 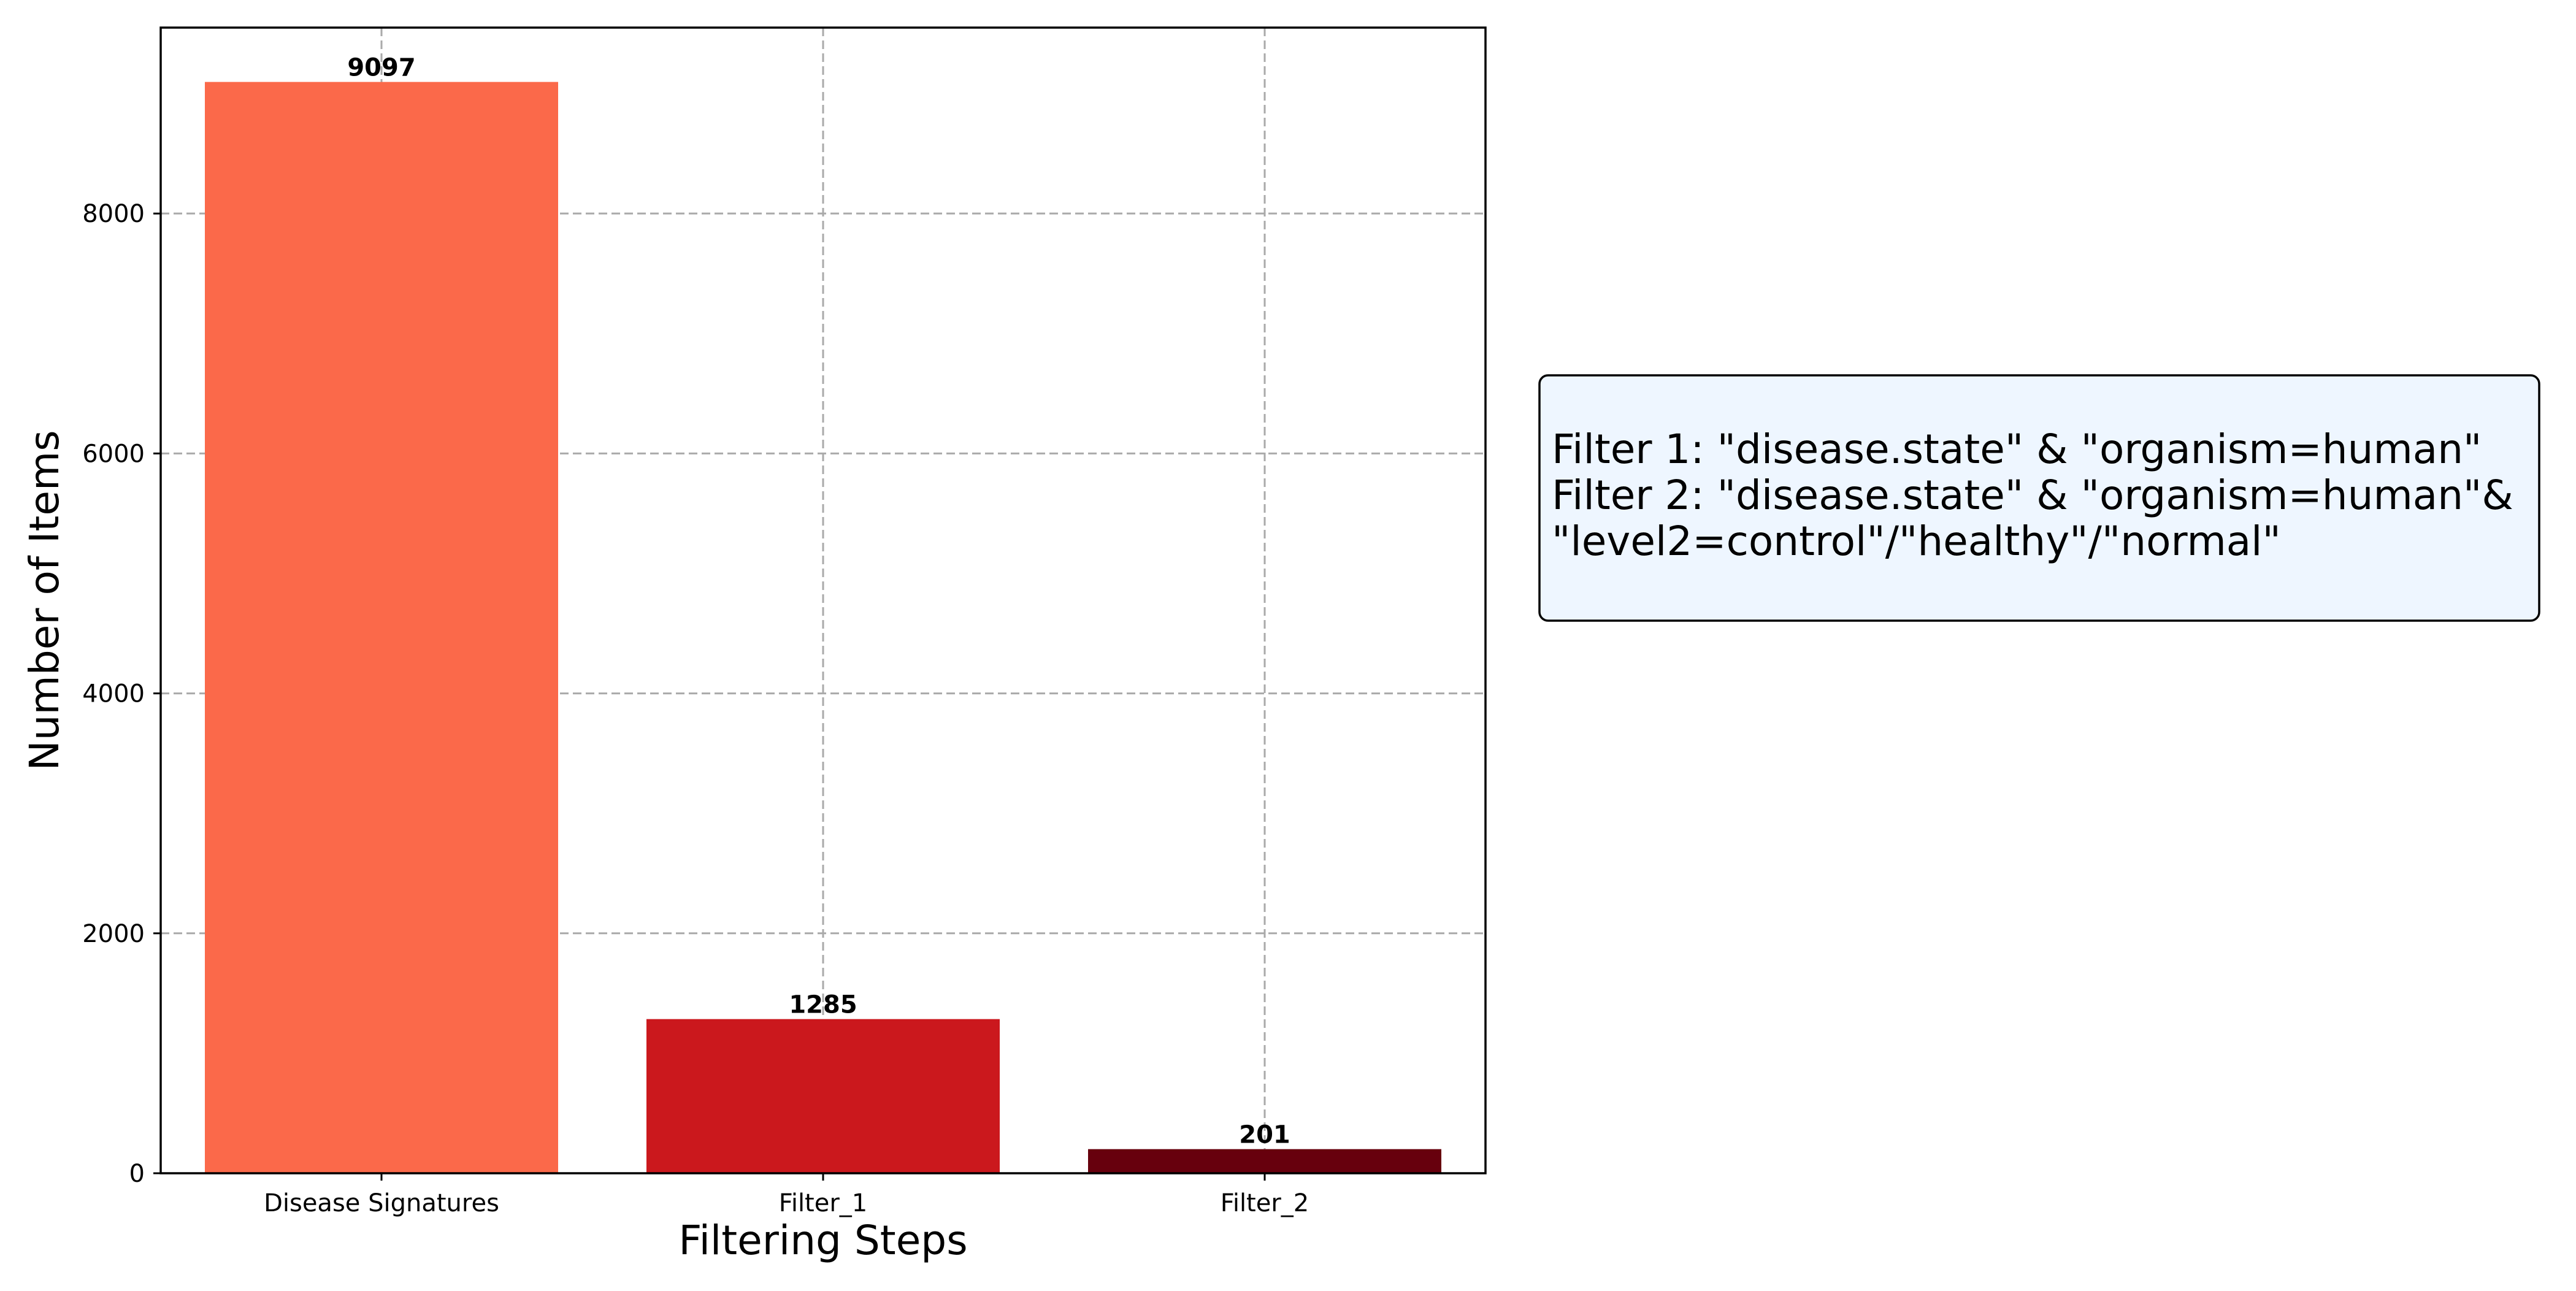 I want to click on x-axis-label: Filtering Steps, so click(x=822, y=1240).